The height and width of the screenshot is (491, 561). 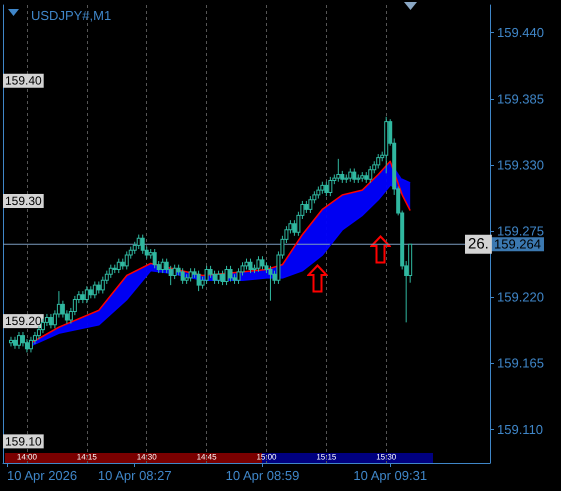 I want to click on y-tick-label: 159.220, so click(x=520, y=297).